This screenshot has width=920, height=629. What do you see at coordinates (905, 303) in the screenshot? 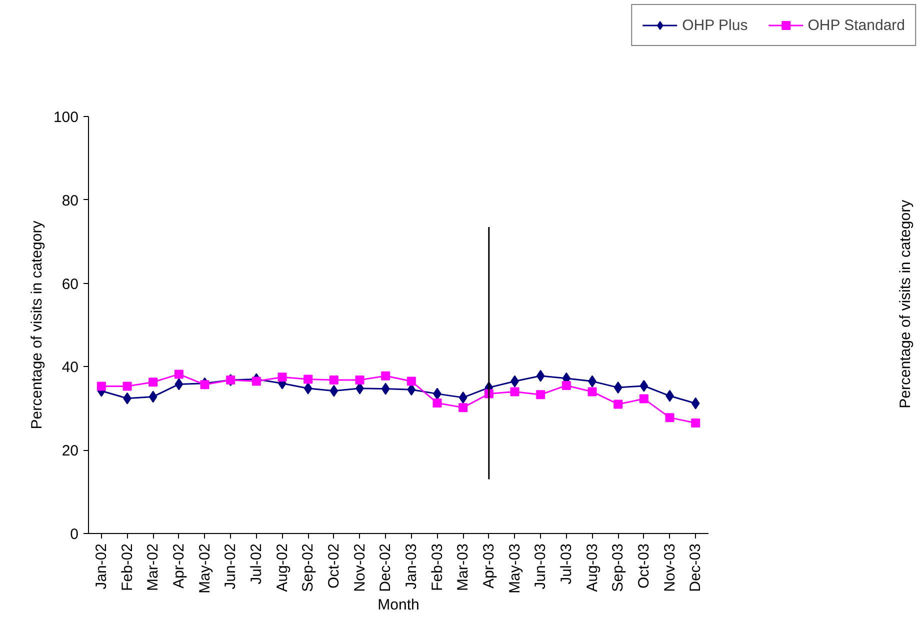
I see `text: Percentage of visits in category` at bounding box center [905, 303].